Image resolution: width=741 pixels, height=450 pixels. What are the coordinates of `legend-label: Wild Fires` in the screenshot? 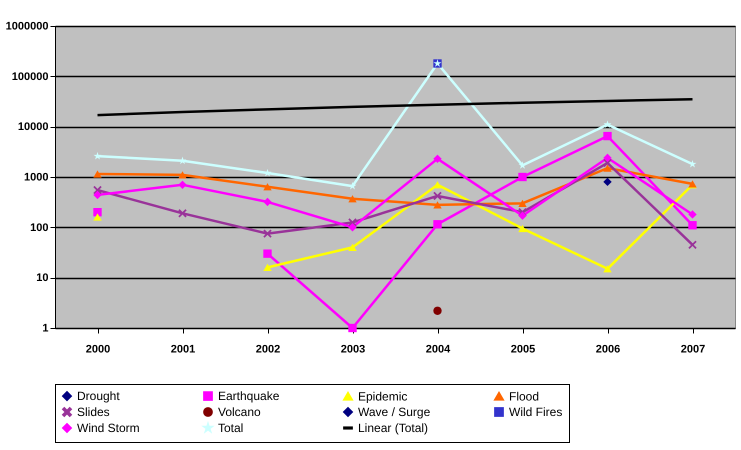 It's located at (535, 412).